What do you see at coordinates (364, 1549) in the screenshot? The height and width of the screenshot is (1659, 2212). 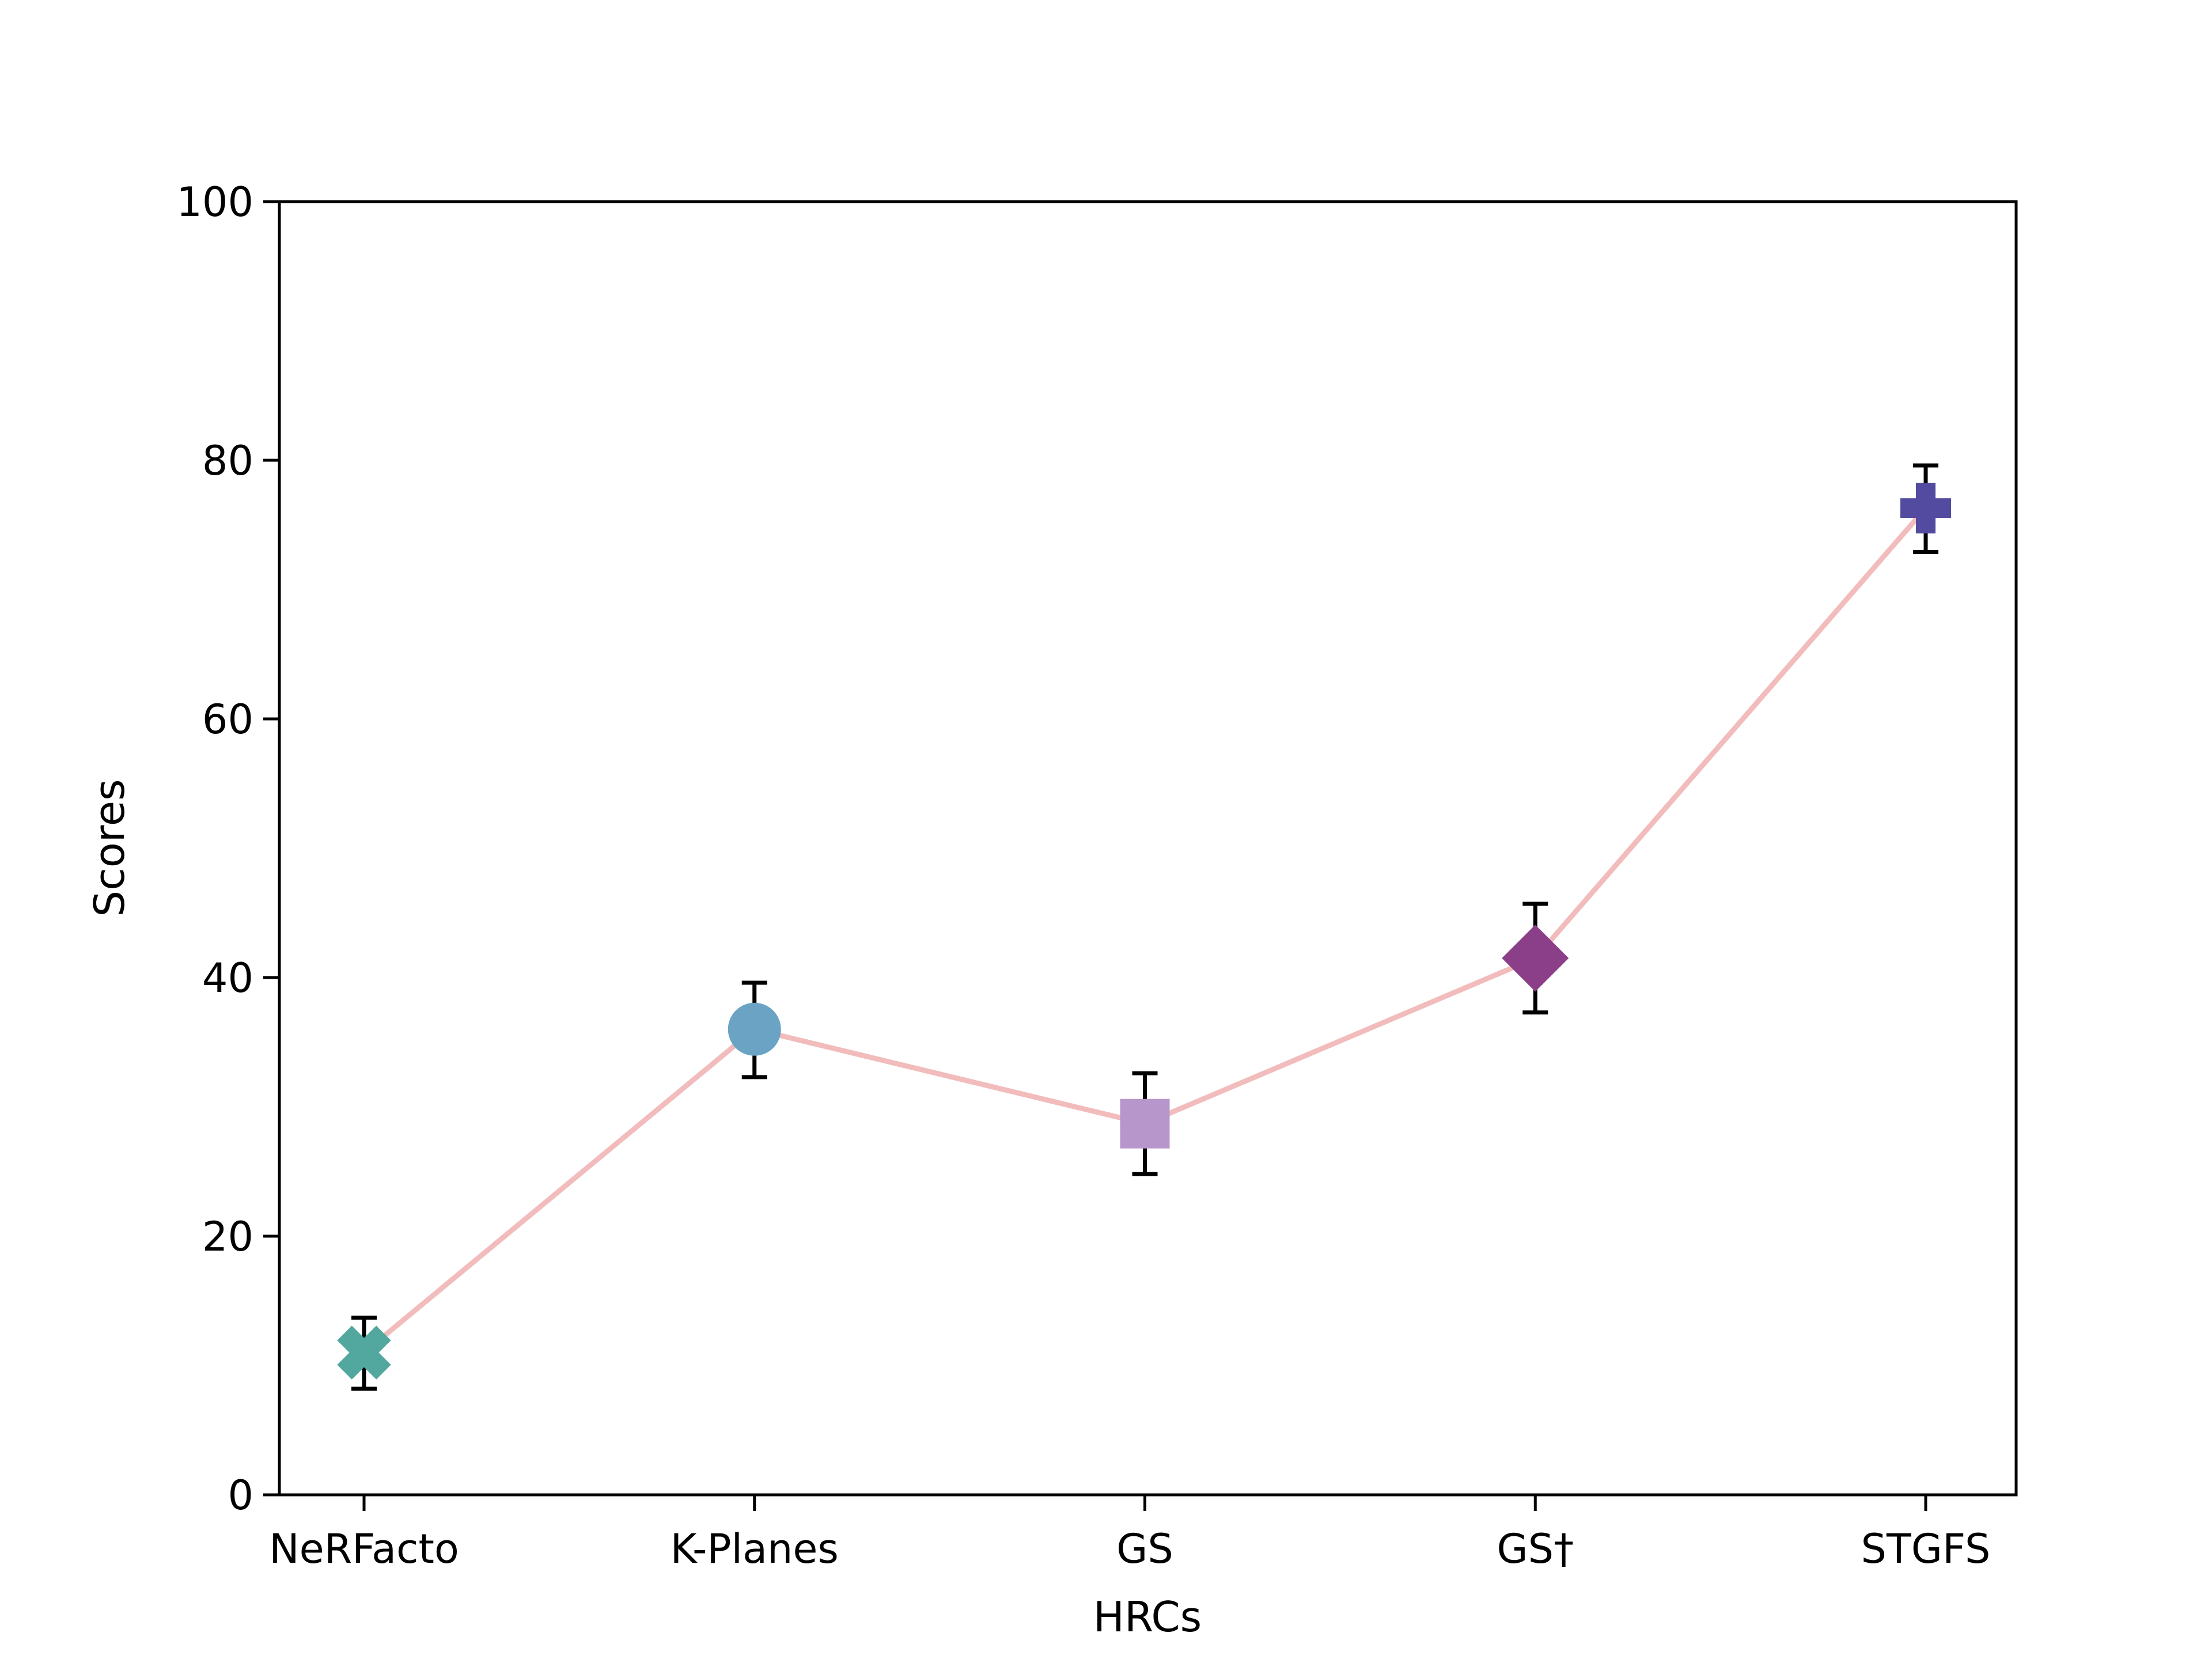 I see `x-tick-label: NeRFacto` at bounding box center [364, 1549].